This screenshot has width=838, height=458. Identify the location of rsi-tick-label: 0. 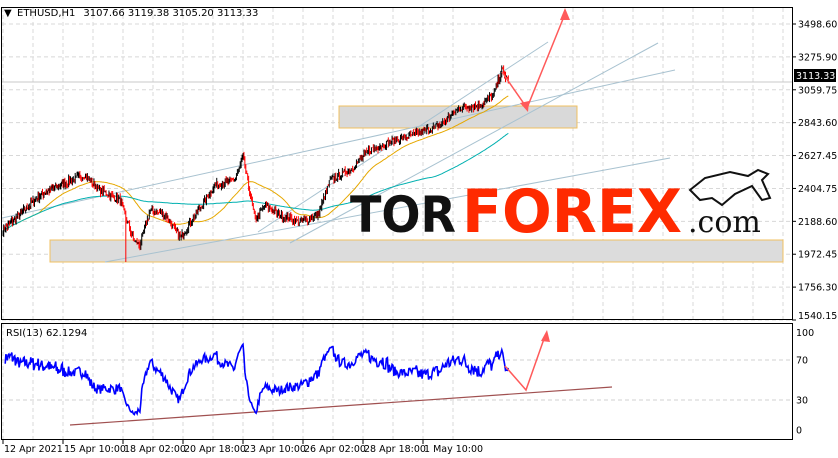
(799, 431).